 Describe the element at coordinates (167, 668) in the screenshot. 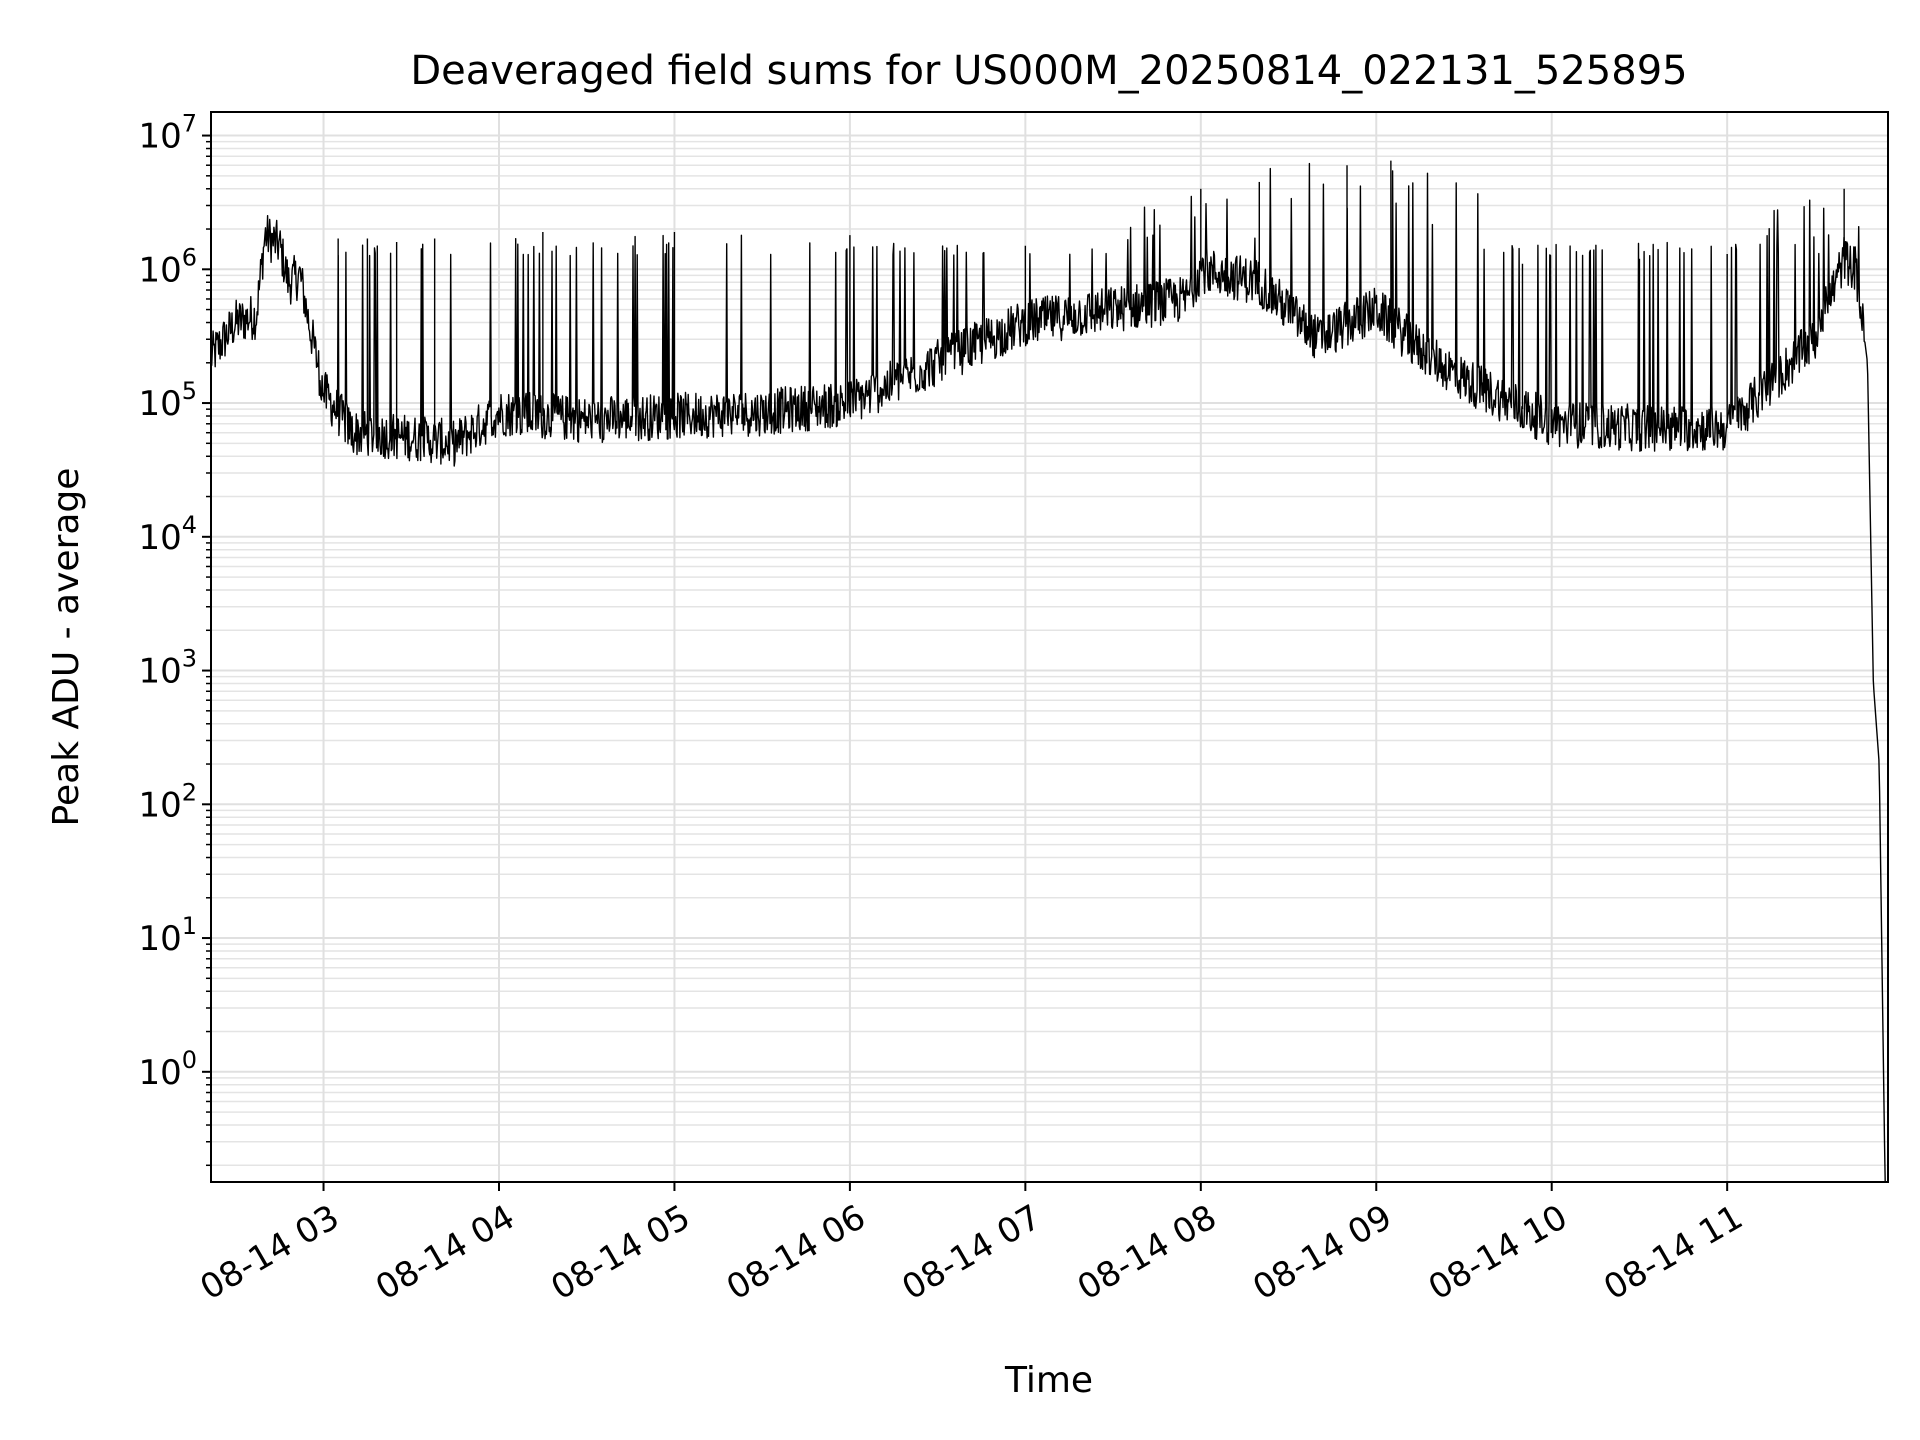

I see `y-tick-label: 10³` at that location.